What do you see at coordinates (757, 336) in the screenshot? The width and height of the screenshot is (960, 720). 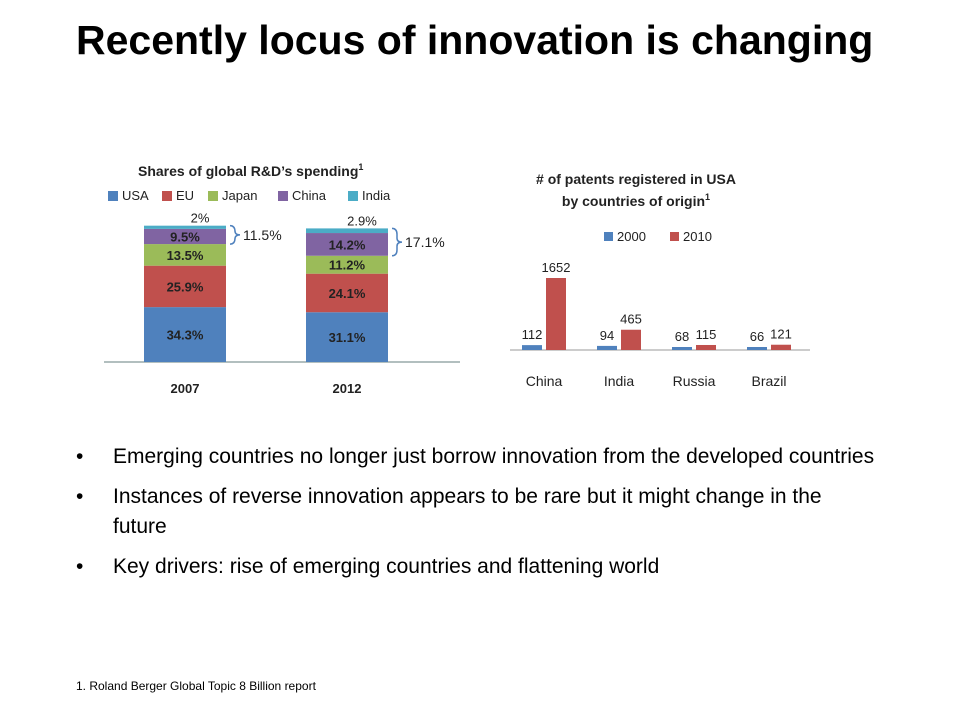 I see `data-label: 66` at bounding box center [757, 336].